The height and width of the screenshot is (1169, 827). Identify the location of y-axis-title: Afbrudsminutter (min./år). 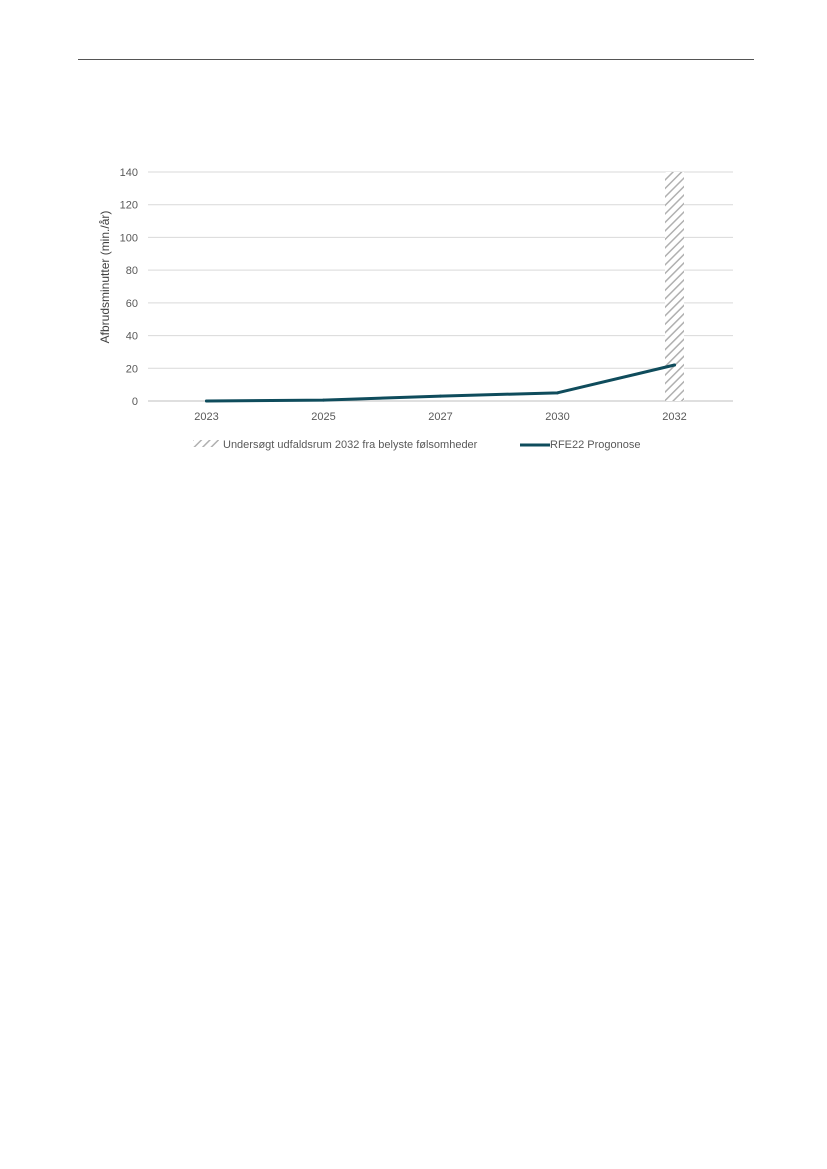
(105, 277).